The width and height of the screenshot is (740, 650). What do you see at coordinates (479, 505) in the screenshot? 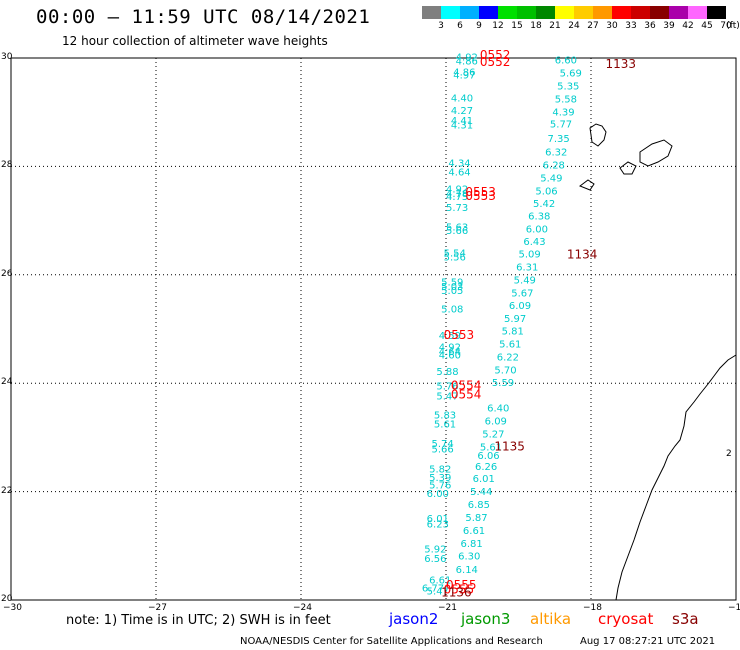
I see `wave-height-value: 6.85` at bounding box center [479, 505].